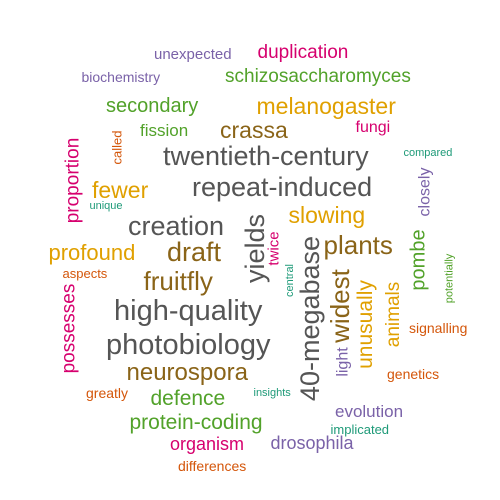 This screenshot has width=500, height=500. Describe the element at coordinates (254, 248) in the screenshot. I see `word-yields: yields` at that location.